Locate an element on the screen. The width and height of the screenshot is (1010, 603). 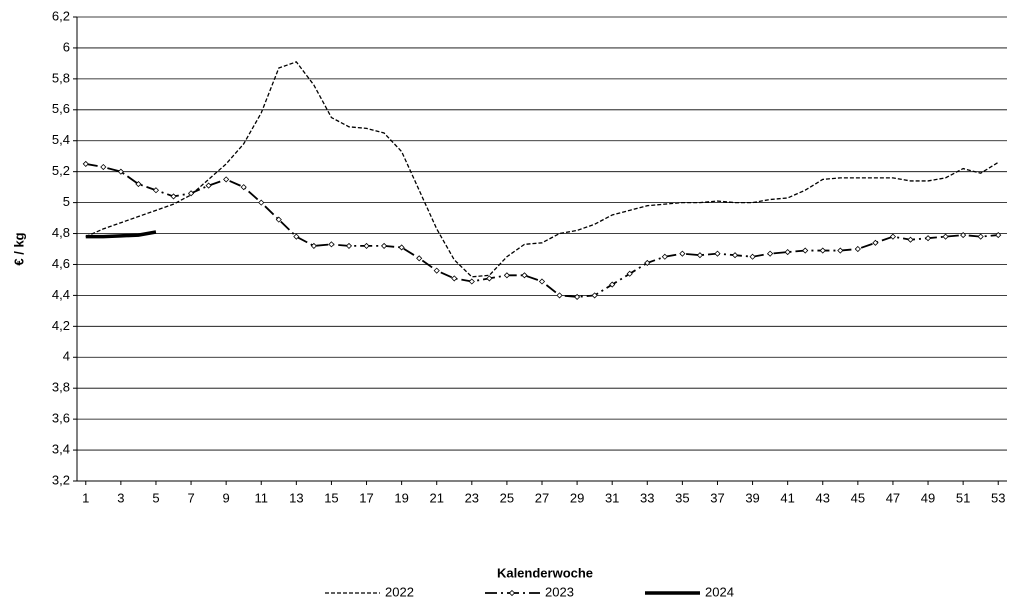
x-tick-label: 47 is located at coordinates (893, 497).